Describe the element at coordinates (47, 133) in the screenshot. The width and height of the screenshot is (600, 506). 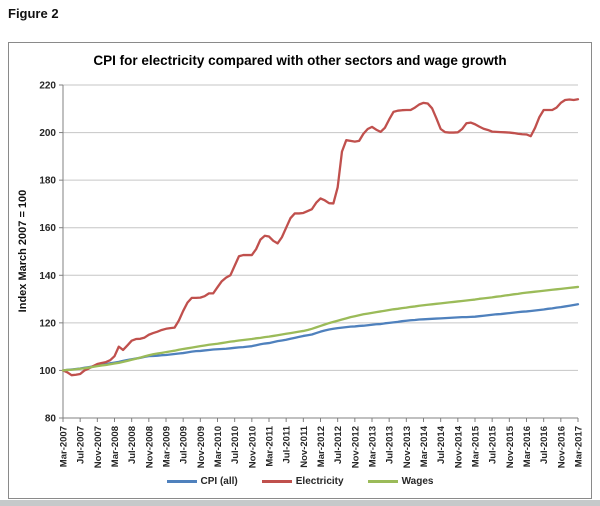
I see `y-tick-label: 200` at that location.